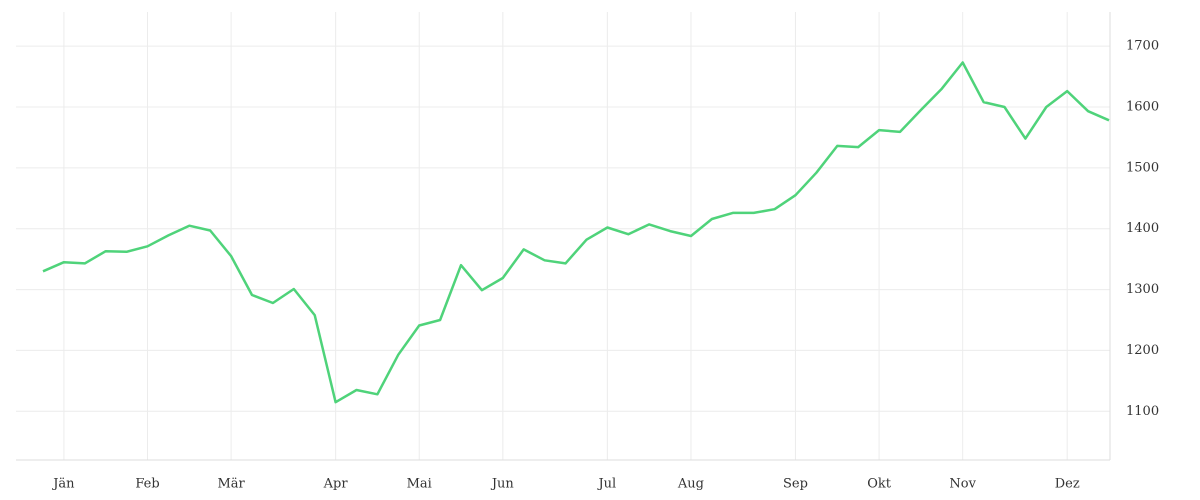 The height and width of the screenshot is (500, 1200). Describe the element at coordinates (147, 484) in the screenshot. I see `x-tick-label: Feb` at that location.